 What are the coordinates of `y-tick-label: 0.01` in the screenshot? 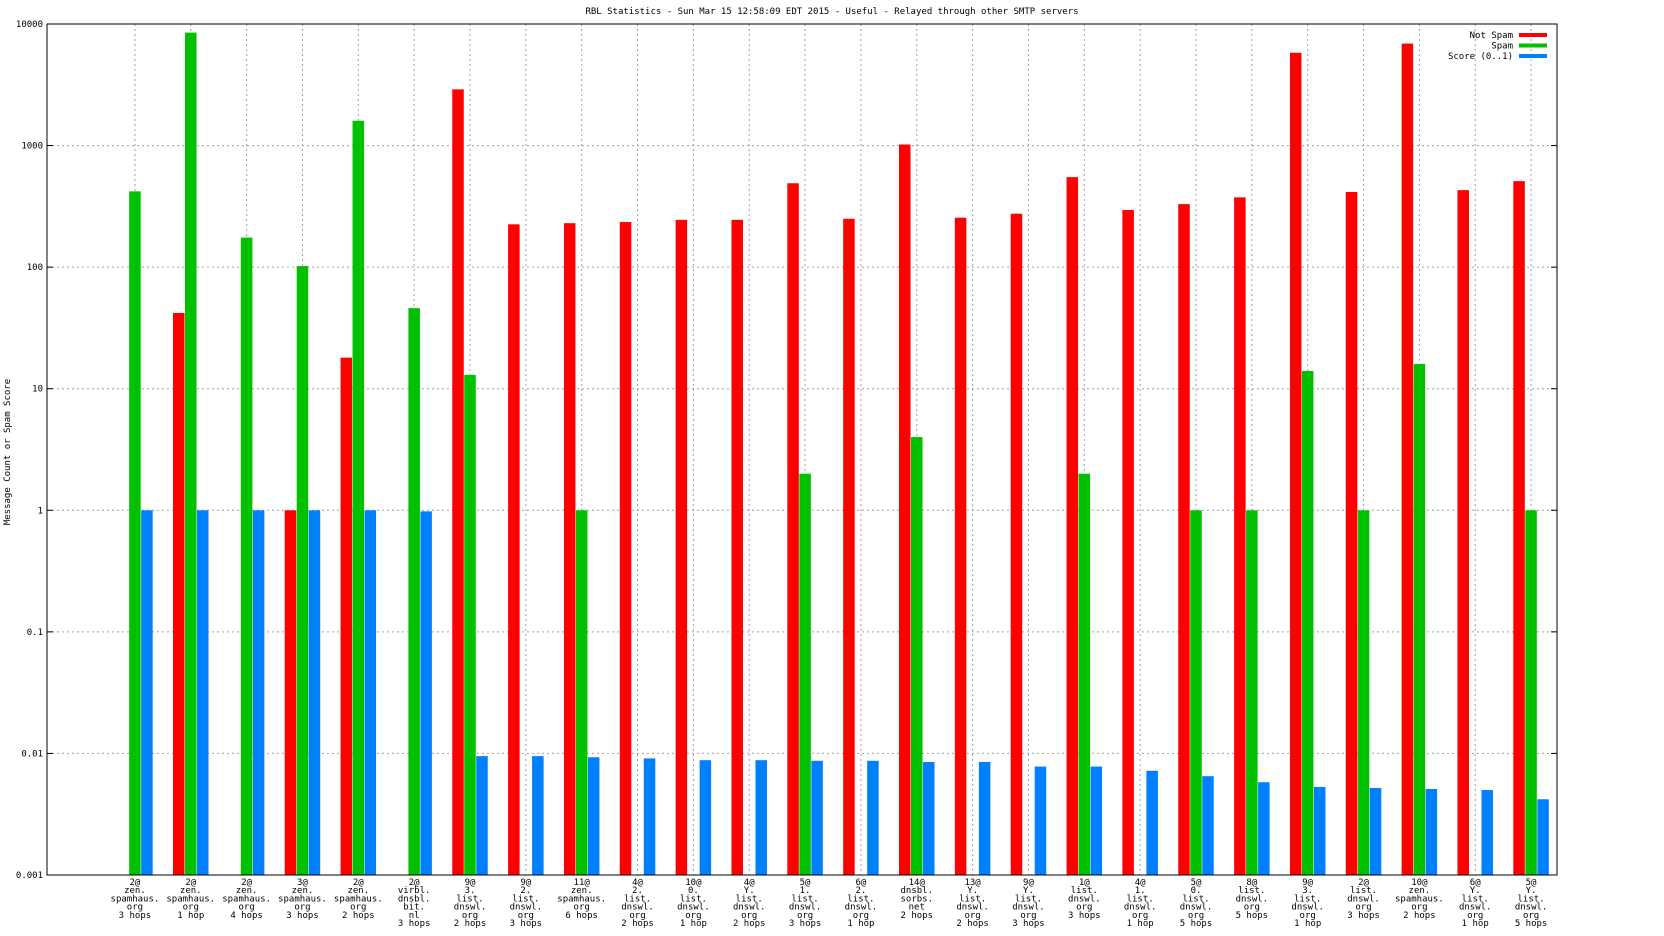 It's located at (32, 754).